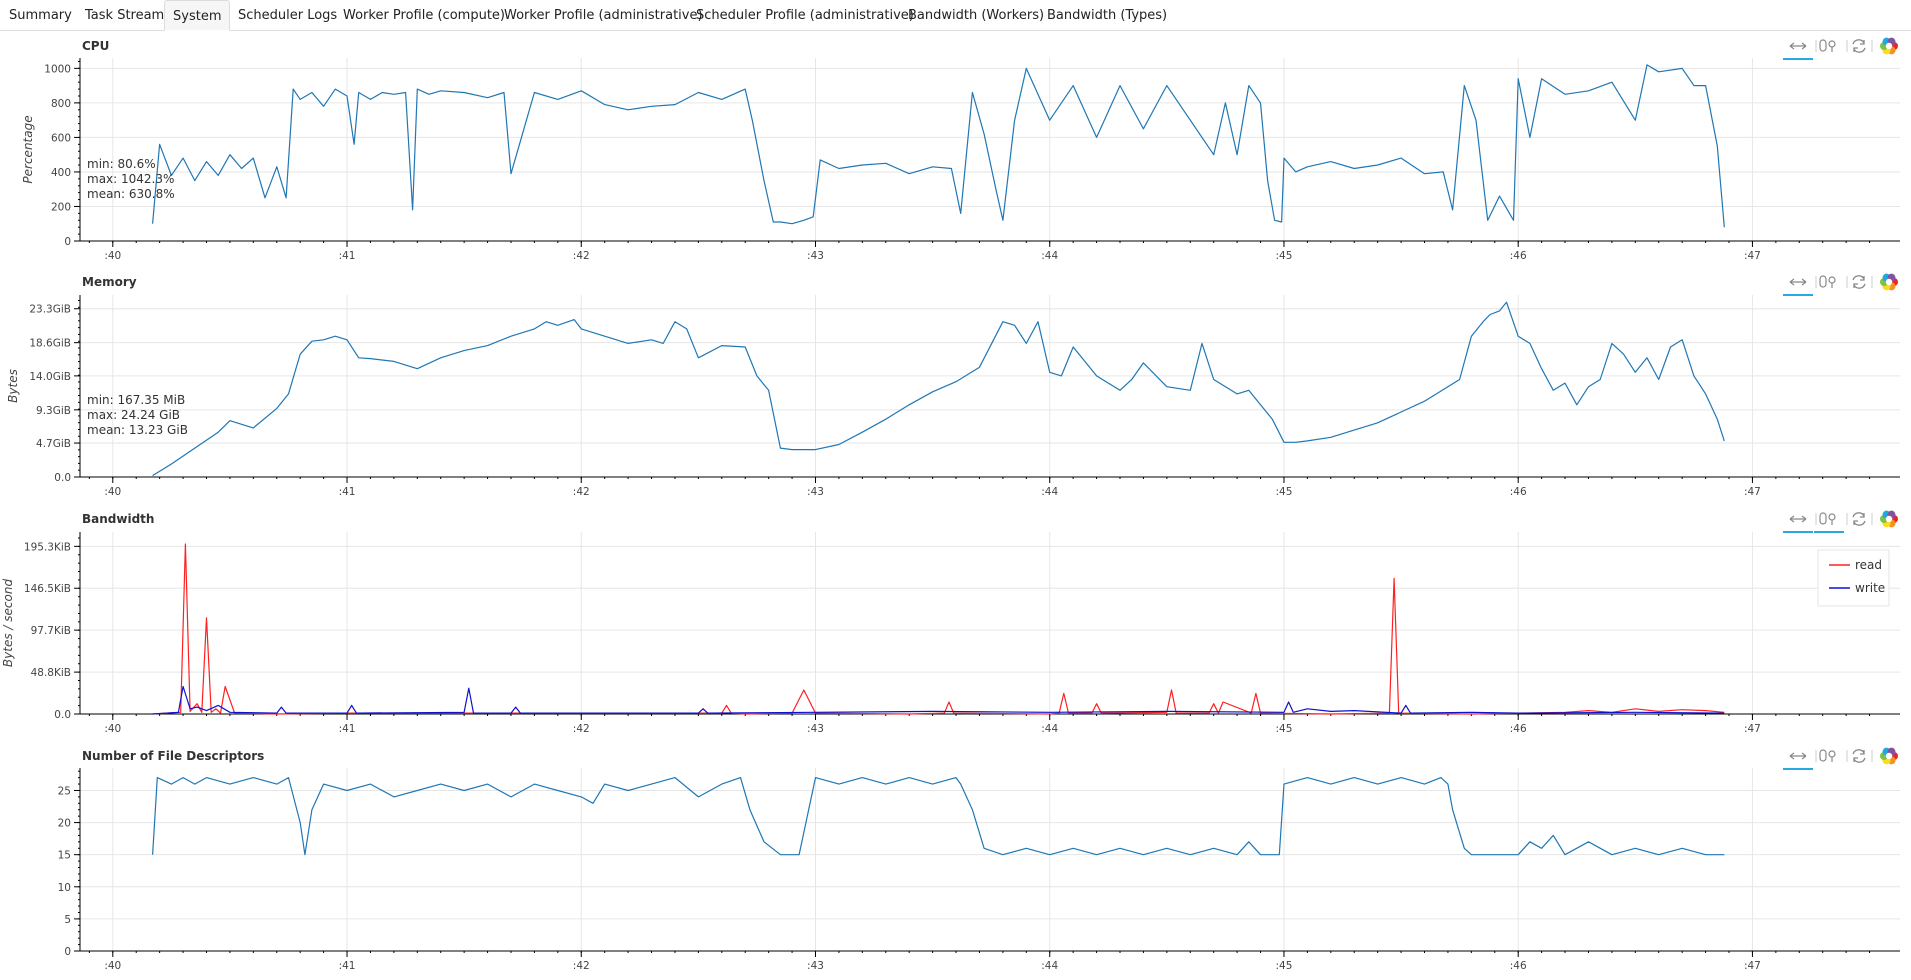 This screenshot has width=1911, height=980. I want to click on stats-line: max: 1042.3%, so click(130, 179).